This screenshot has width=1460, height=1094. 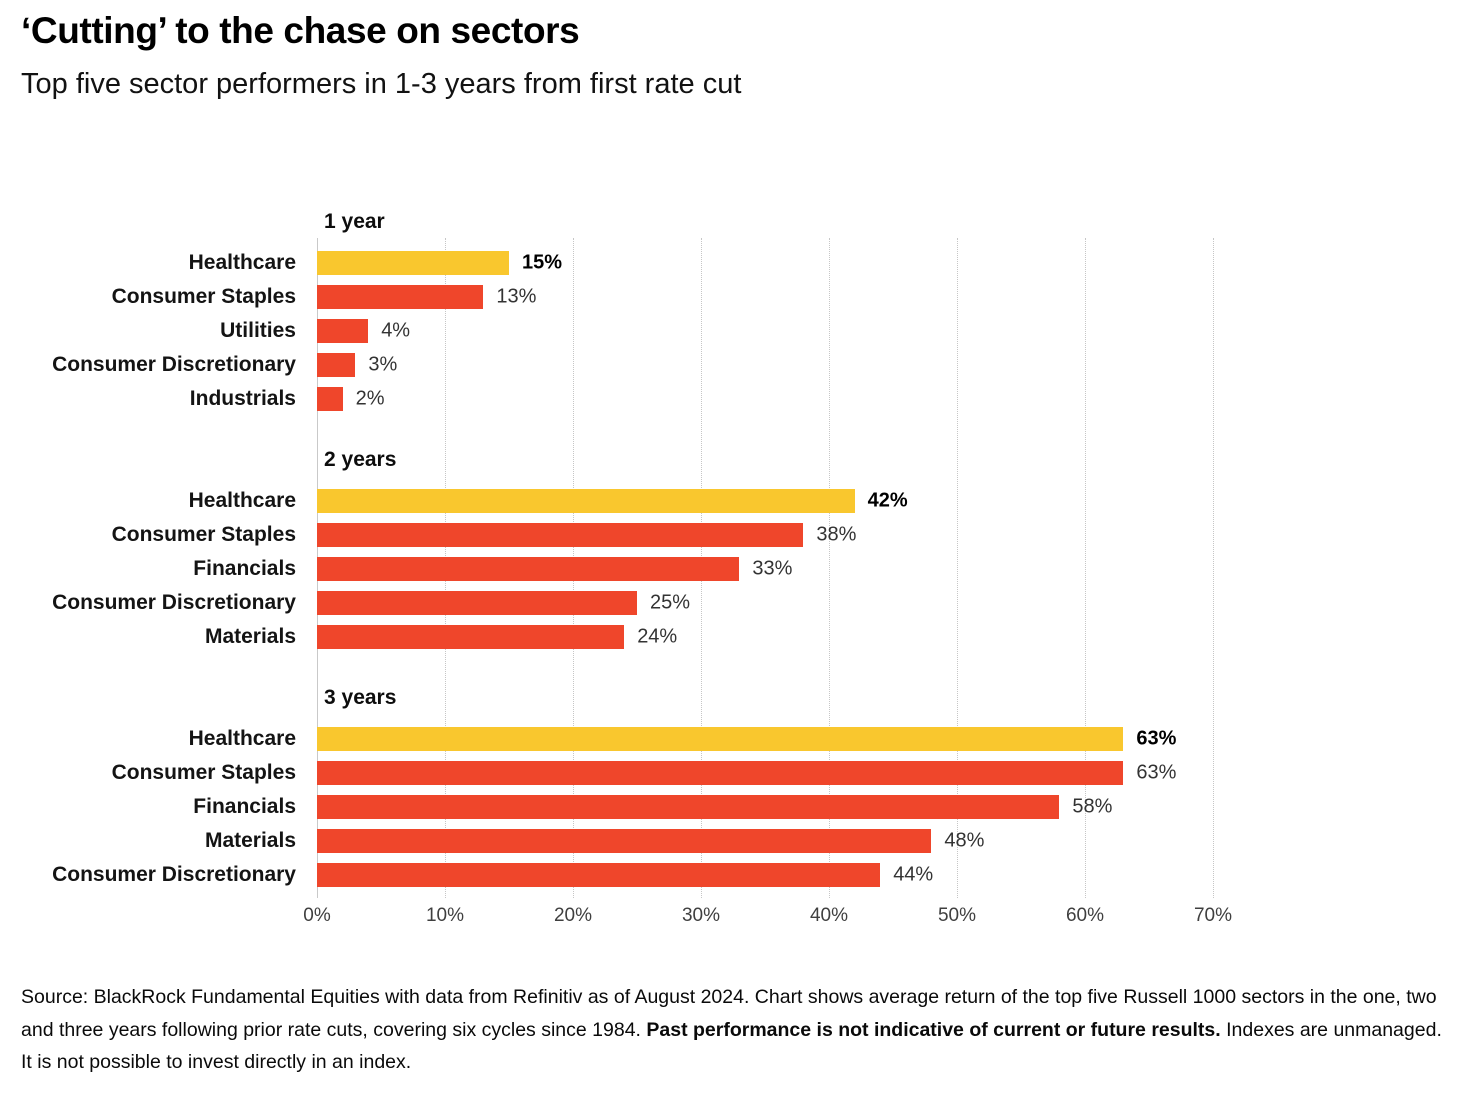 What do you see at coordinates (317, 915) in the screenshot?
I see `x-tick-label: 0%` at bounding box center [317, 915].